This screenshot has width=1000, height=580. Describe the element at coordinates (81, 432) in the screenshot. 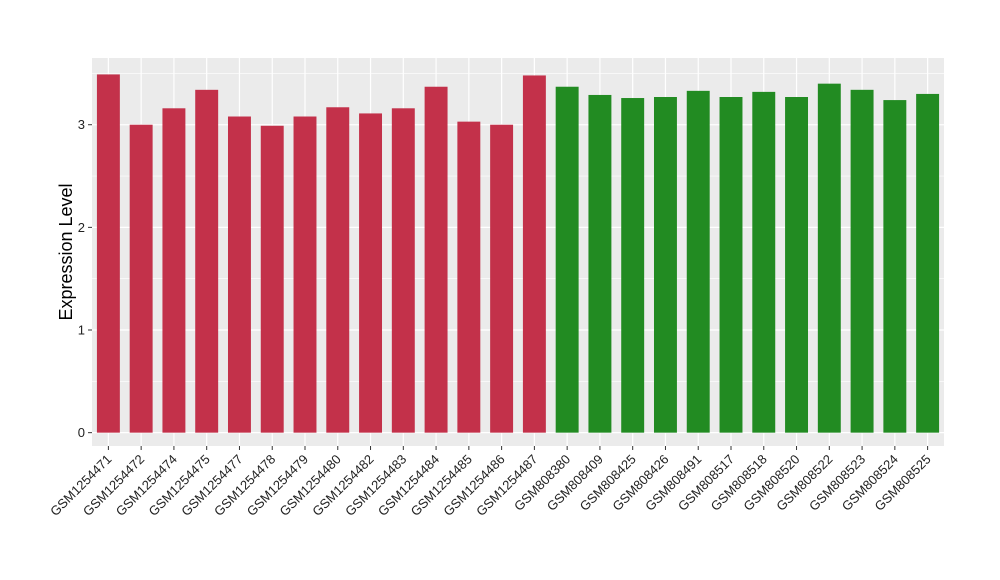

I see `y-tick-label: 0` at that location.